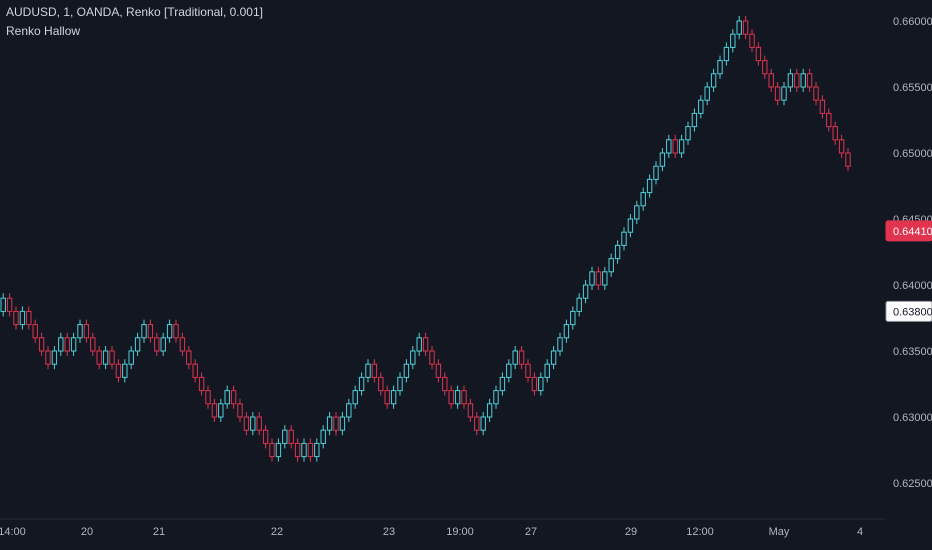 This screenshot has width=932, height=550. What do you see at coordinates (460, 532) in the screenshot?
I see `time-tick-label: 19:00` at bounding box center [460, 532].